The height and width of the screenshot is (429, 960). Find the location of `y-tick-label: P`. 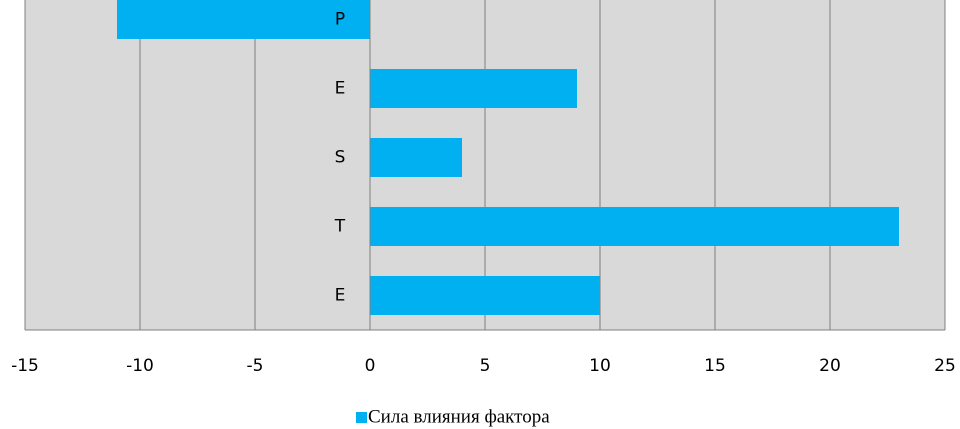

y-tick-label: P is located at coordinates (340, 20).